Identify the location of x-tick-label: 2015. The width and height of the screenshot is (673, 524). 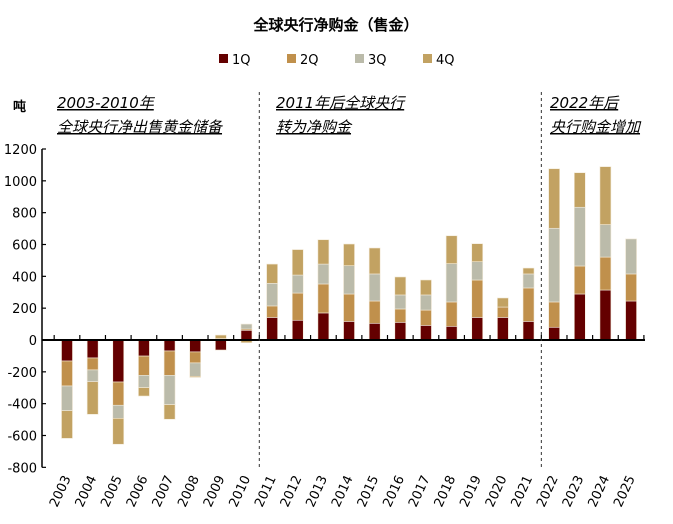
(369, 491).